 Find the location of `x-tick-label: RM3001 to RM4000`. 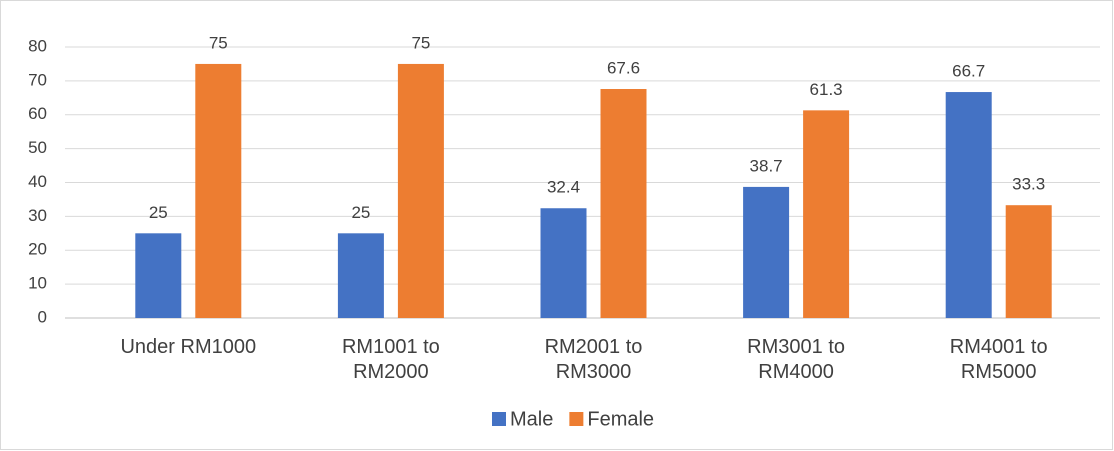

x-tick-label: RM3001 to RM4000 is located at coordinates (796, 359).